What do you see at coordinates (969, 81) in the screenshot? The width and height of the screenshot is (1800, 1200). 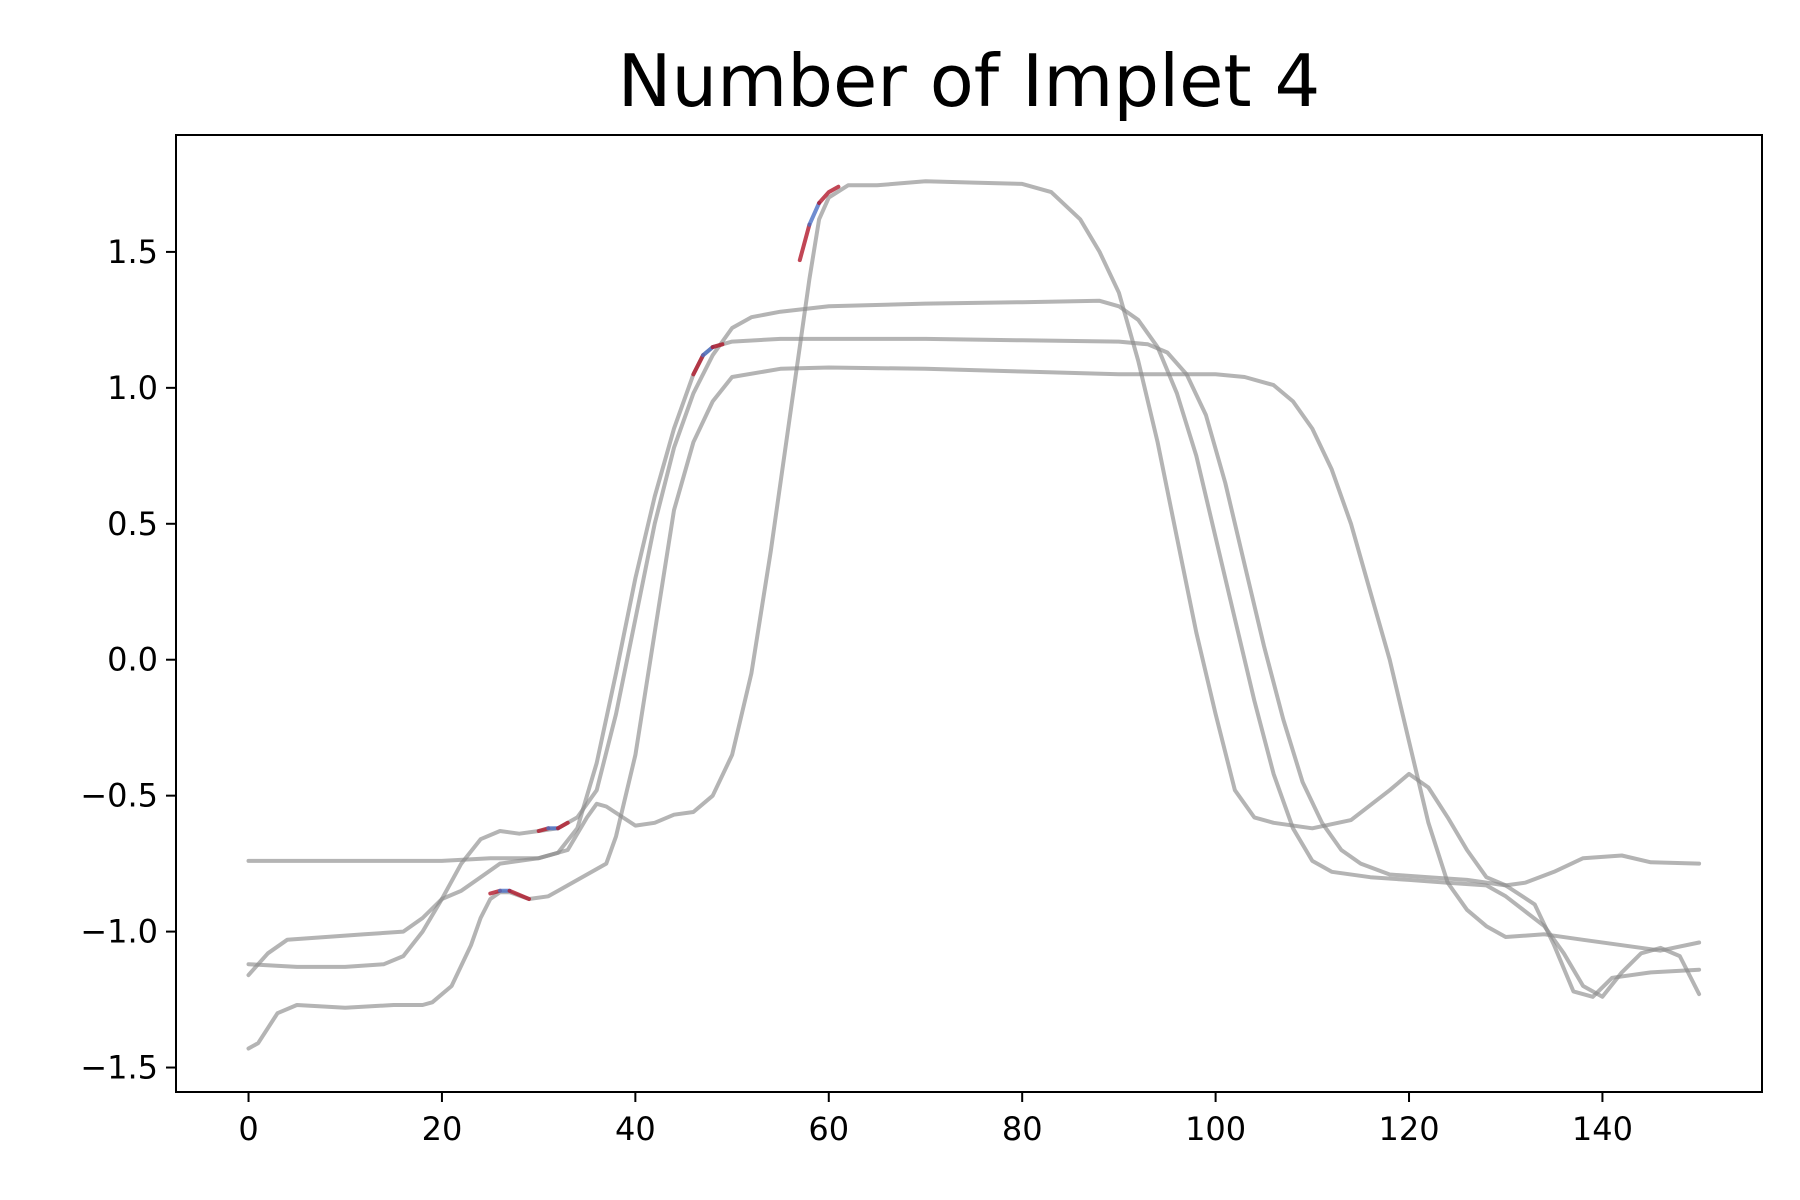 I see `chart-title: Number of Implet 4` at bounding box center [969, 81].